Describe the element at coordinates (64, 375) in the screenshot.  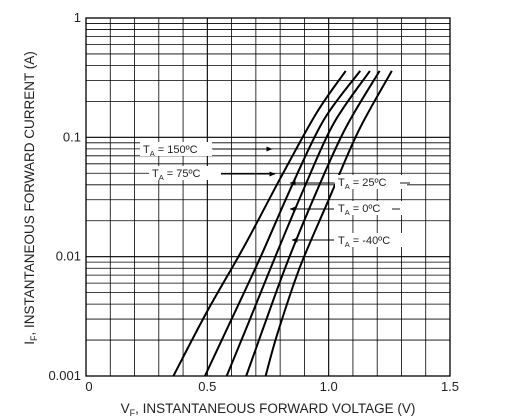
I see `y-tick-label: 0.001` at that location.